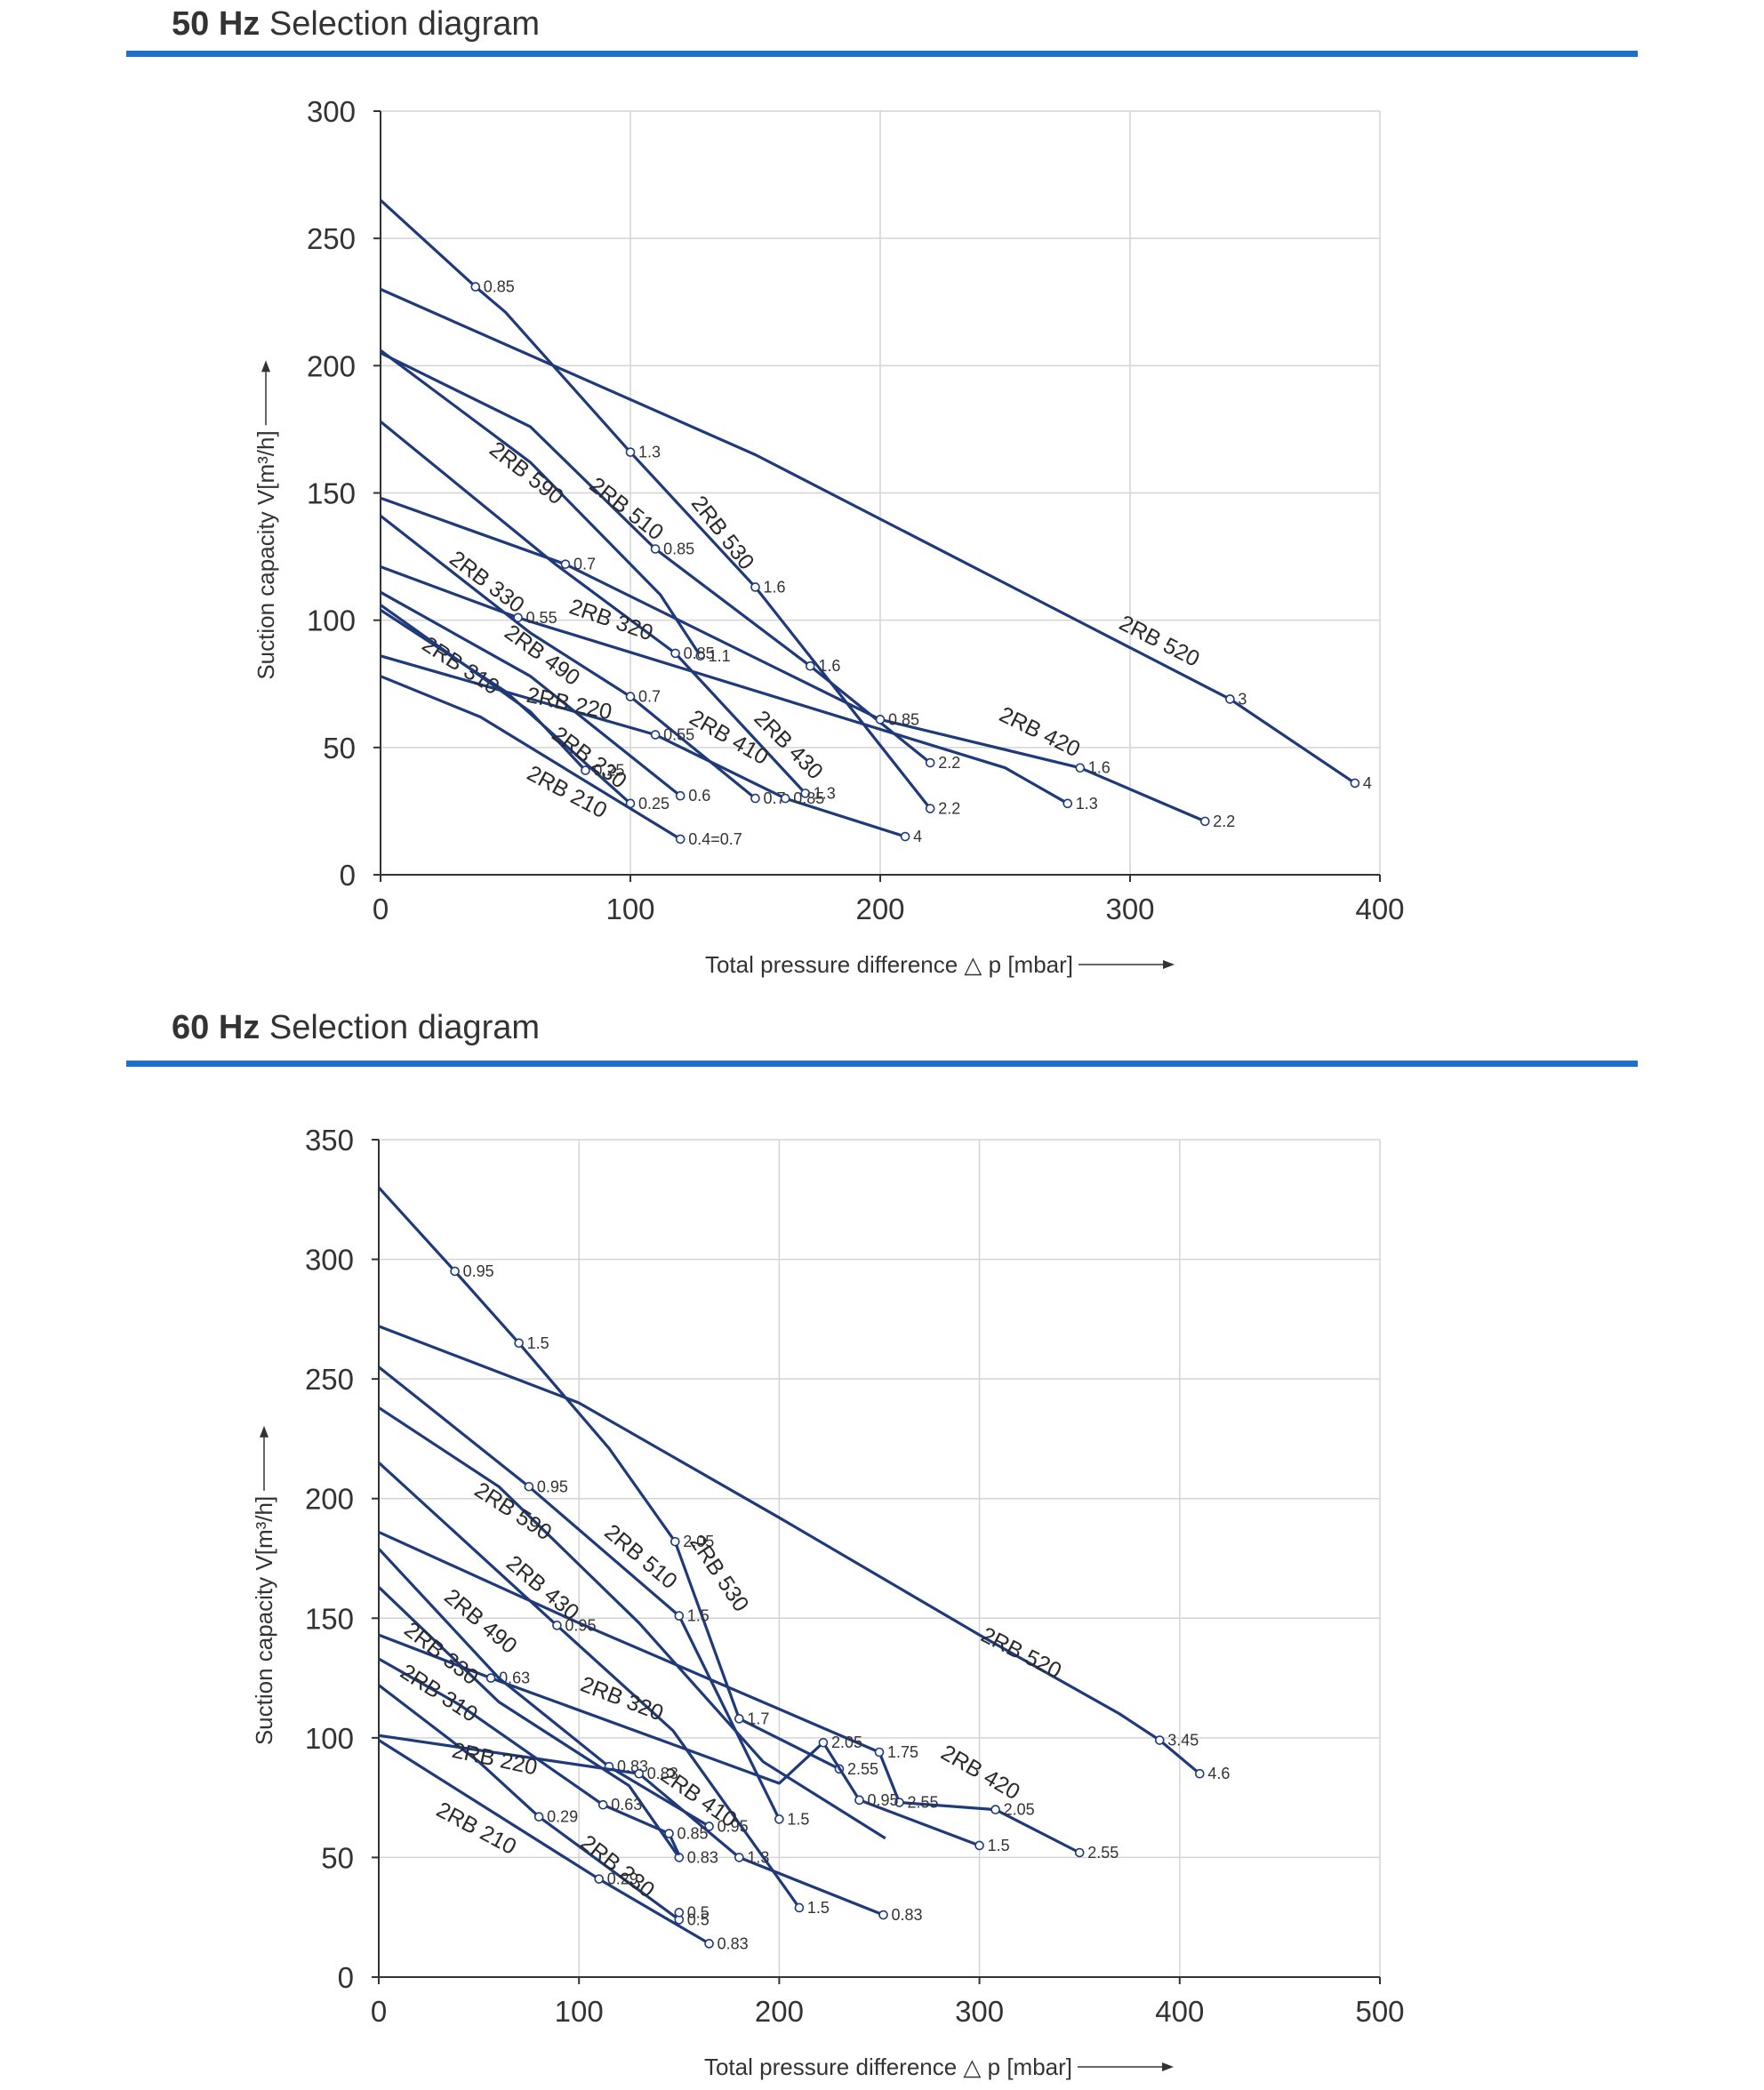  What do you see at coordinates (883, 1800) in the screenshot?
I see `marker-label-2rb-320-2: 0.95` at bounding box center [883, 1800].